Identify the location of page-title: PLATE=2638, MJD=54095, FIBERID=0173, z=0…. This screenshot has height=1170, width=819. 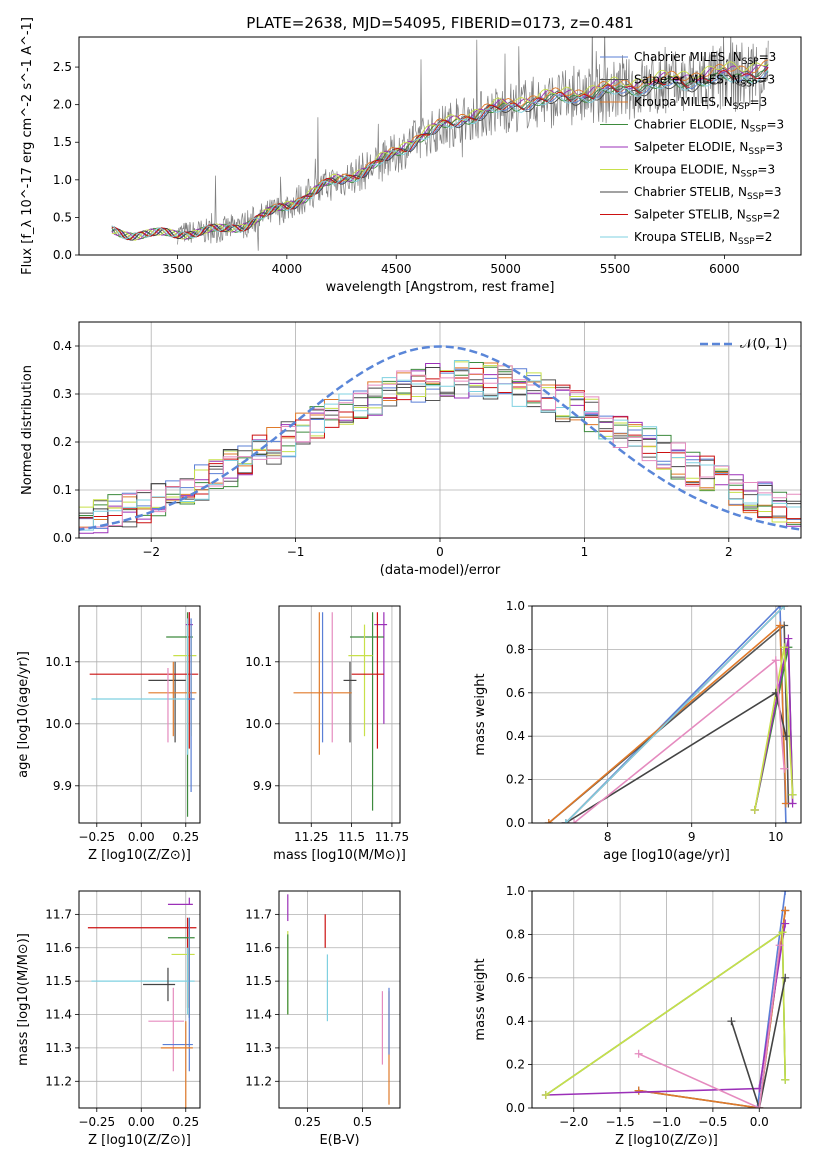
(439, 23).